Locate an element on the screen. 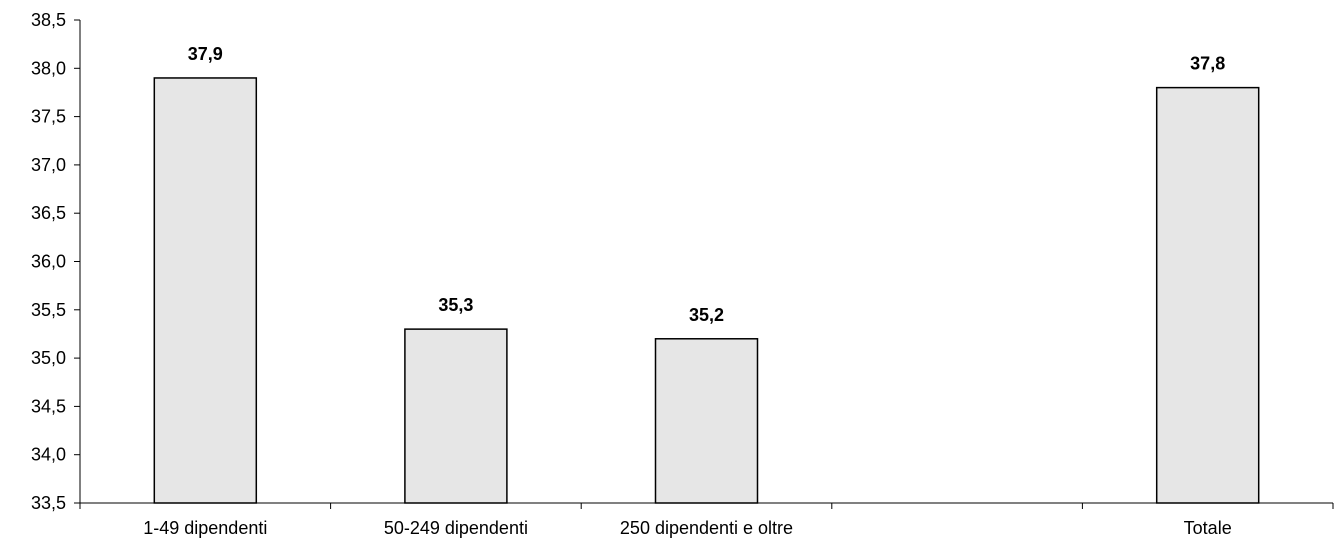 Image resolution: width=1337 pixels, height=540 pixels. x-category-label: 50-249 dipendenti is located at coordinates (456, 528).